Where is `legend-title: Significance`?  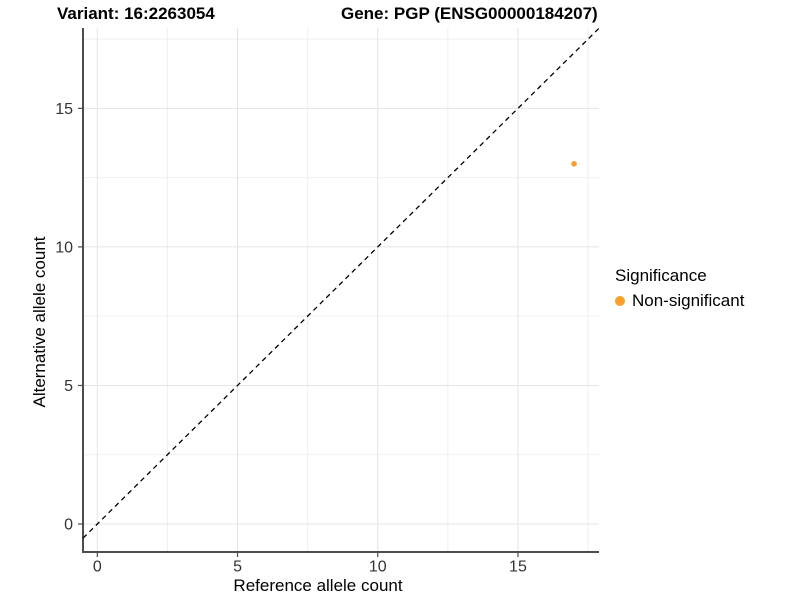 legend-title: Significance is located at coordinates (661, 275).